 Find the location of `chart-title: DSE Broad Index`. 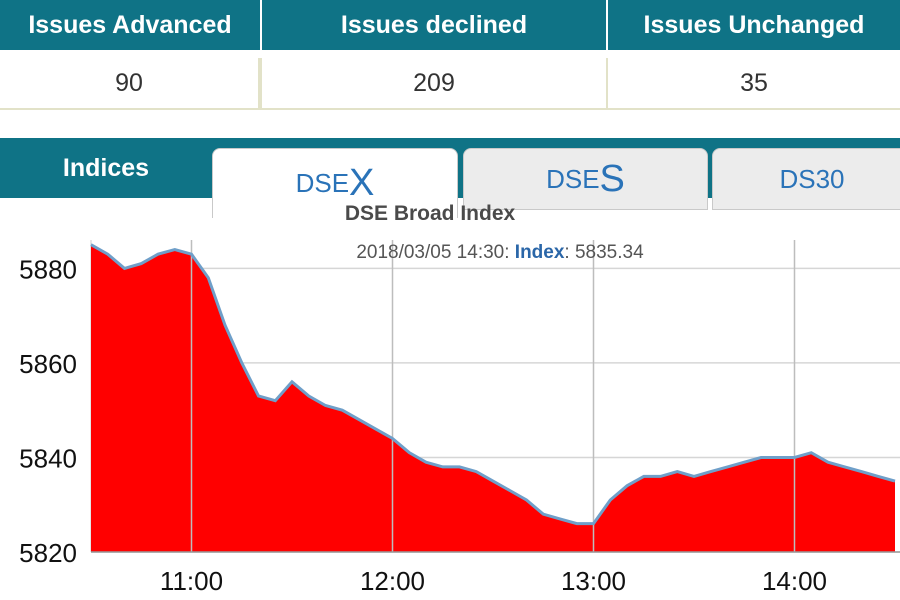

chart-title: DSE Broad Index is located at coordinates (430, 213).